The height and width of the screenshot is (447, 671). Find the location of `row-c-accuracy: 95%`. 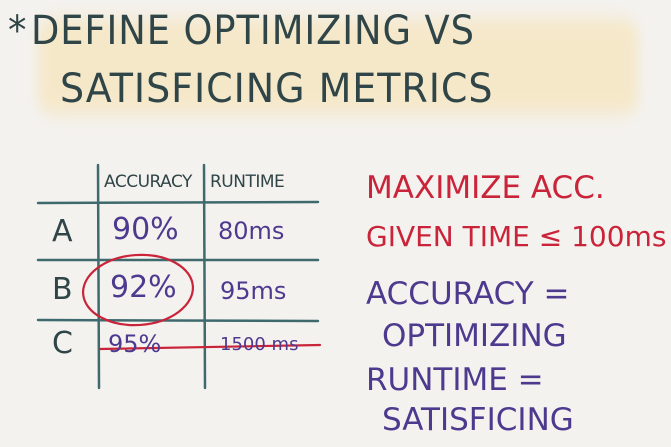

row-c-accuracy: 95% is located at coordinates (135, 344).